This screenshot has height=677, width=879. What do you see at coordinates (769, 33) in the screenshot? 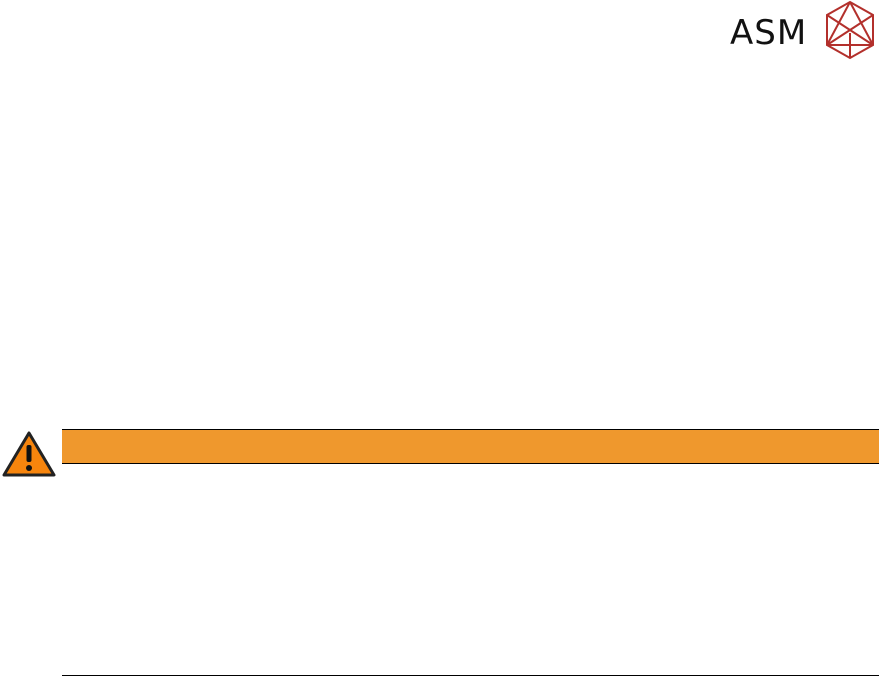
I see `asm-logo-text: ASM` at bounding box center [769, 33].